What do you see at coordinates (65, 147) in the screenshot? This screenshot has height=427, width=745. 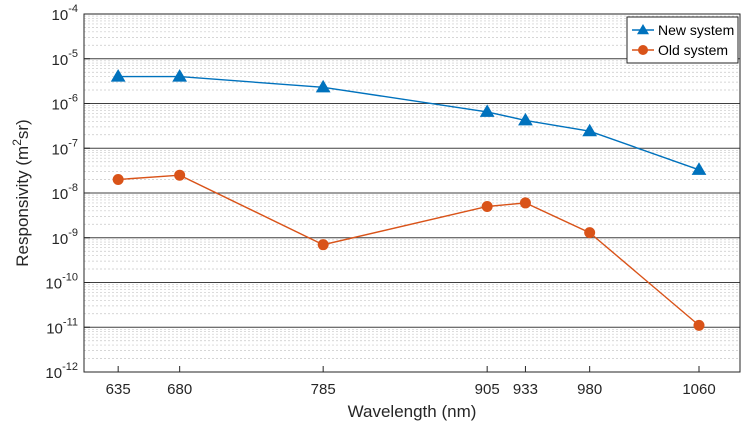 I see `y-tick-label: 10⁻⁷` at bounding box center [65, 147].